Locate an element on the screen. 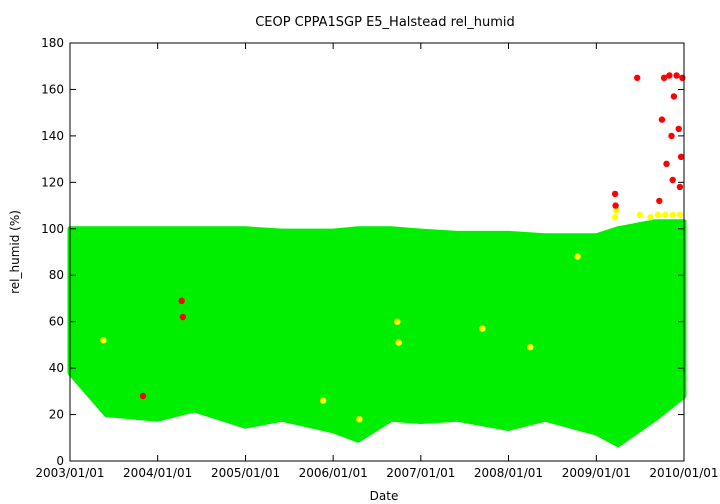 This screenshot has height=504, width=720. y-tick-label: 40 is located at coordinates (56, 368).